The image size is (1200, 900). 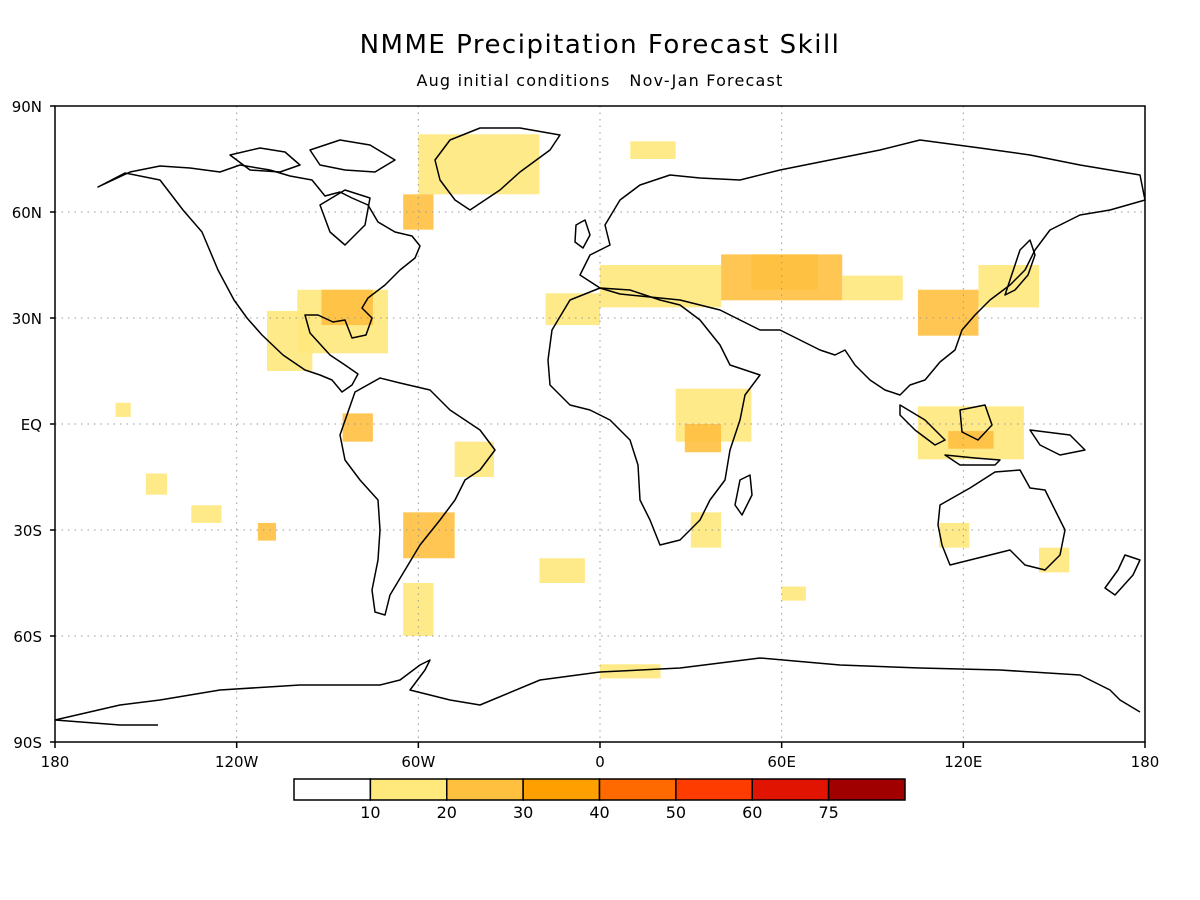 What do you see at coordinates (237, 762) in the screenshot?
I see `x-tick-label: 120W` at bounding box center [237, 762].